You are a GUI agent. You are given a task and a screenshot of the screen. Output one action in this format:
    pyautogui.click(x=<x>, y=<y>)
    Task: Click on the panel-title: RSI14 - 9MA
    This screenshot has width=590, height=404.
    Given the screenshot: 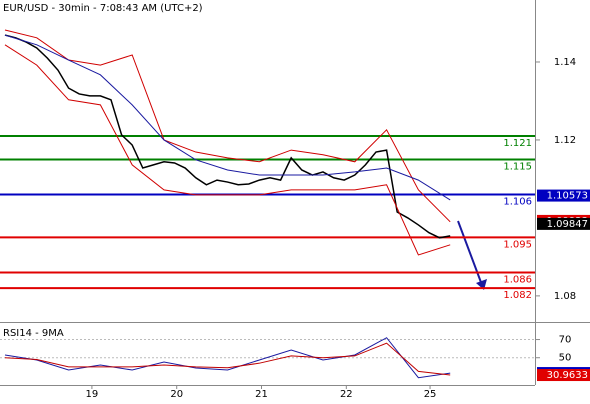 What is the action you would take?
    pyautogui.click(x=33, y=333)
    